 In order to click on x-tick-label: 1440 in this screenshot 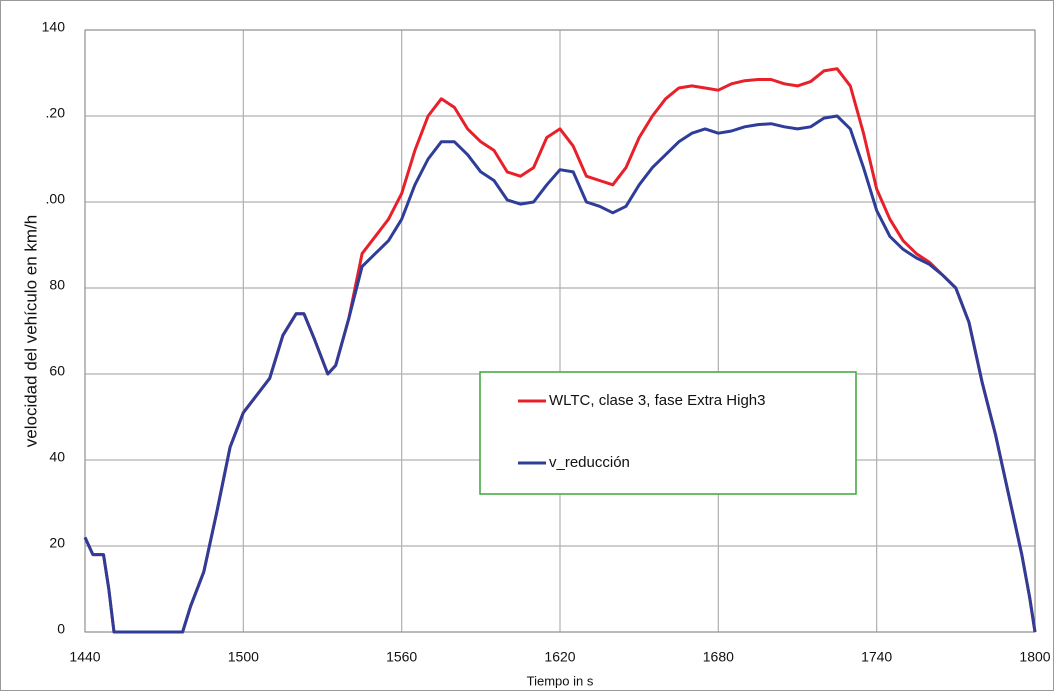, I will do `click(84, 657)`.